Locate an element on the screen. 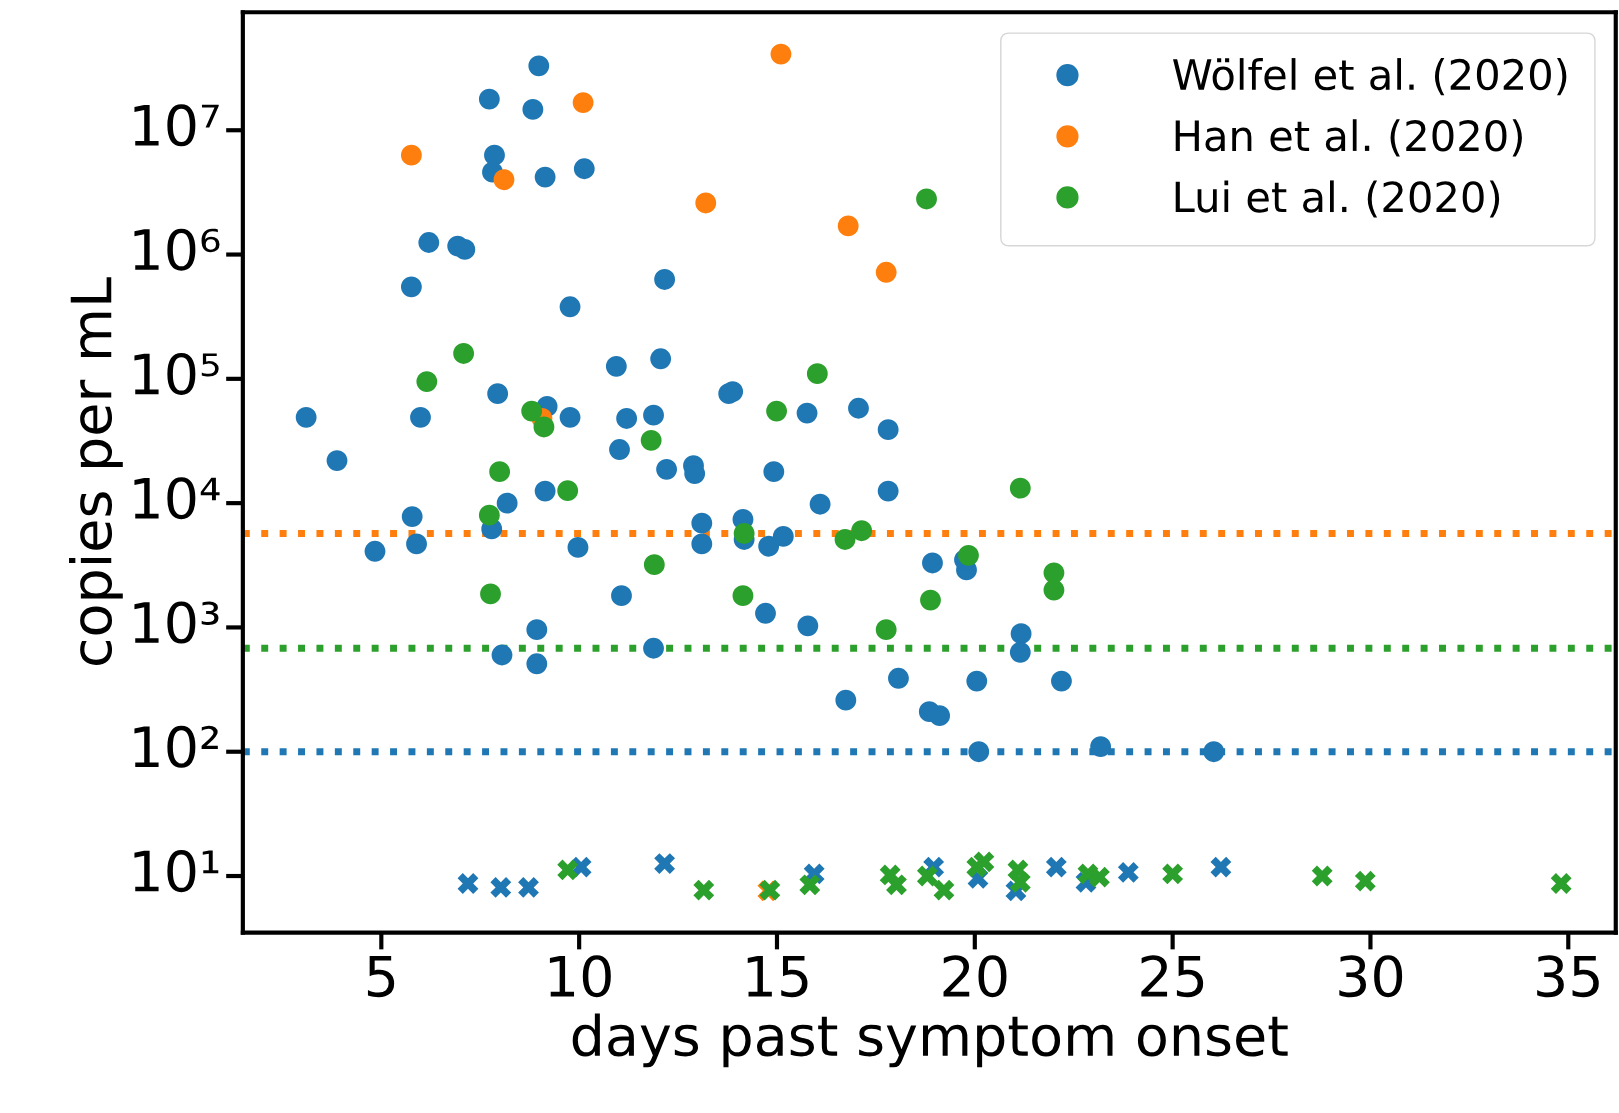 The width and height of the screenshot is (1619, 1113). legend-label: Han et al. (2020) is located at coordinates (1348, 138).